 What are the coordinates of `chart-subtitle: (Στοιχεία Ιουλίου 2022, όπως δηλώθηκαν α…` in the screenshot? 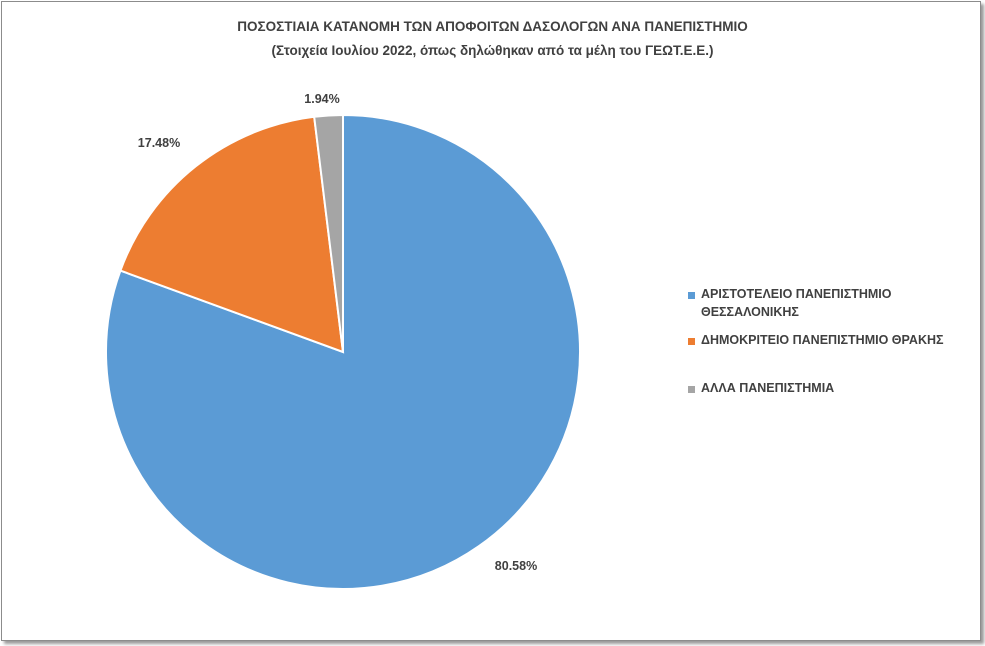 It's located at (492, 50).